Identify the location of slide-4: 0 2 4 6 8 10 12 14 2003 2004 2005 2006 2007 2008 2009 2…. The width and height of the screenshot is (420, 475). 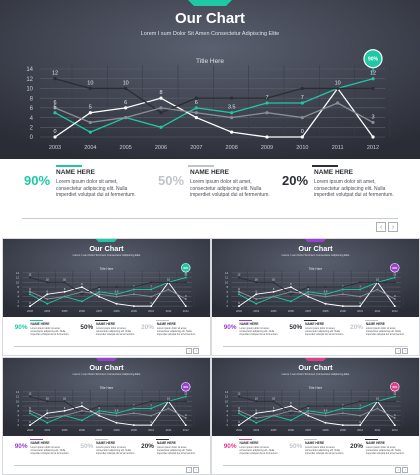
(106, 416).